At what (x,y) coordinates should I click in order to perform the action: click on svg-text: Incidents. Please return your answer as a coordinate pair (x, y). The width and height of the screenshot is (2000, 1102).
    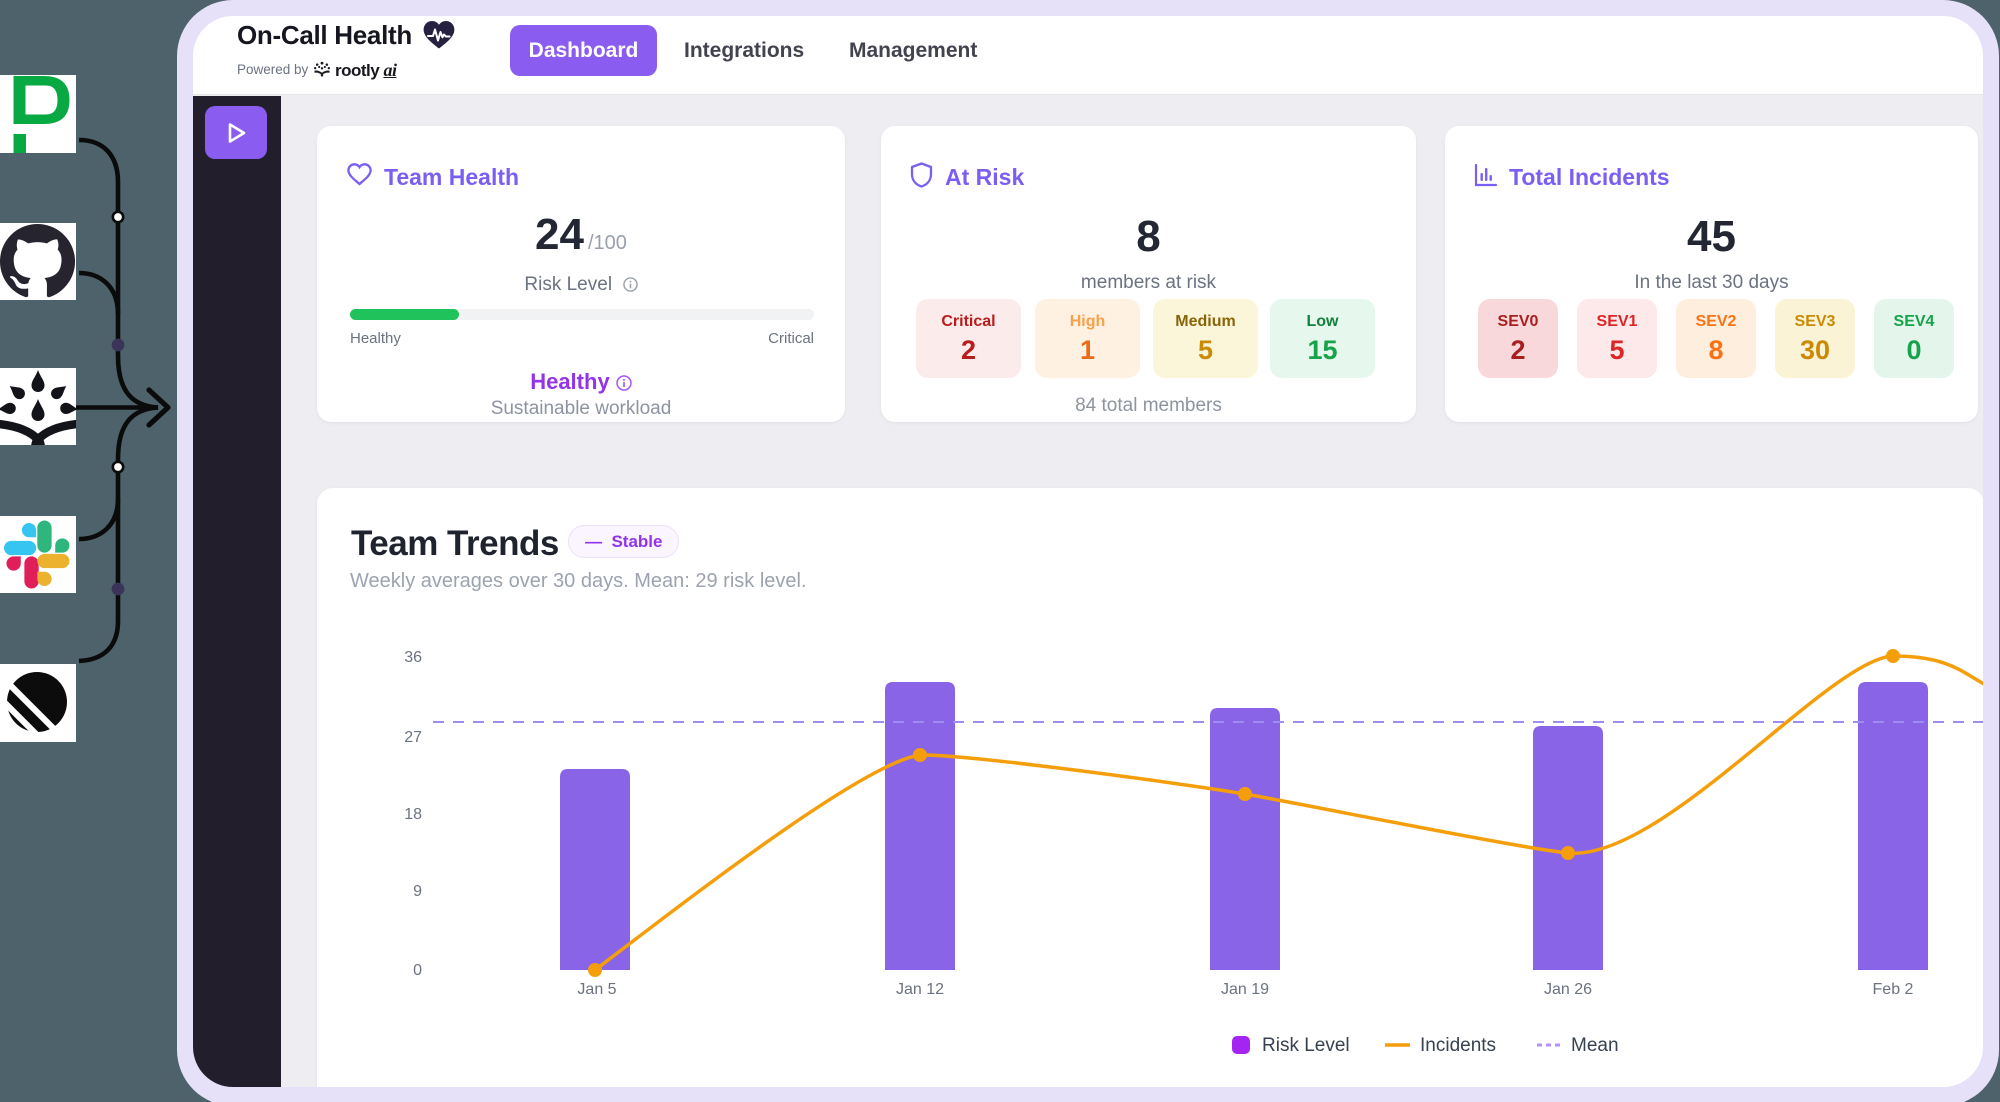
    Looking at the image, I should click on (1458, 1045).